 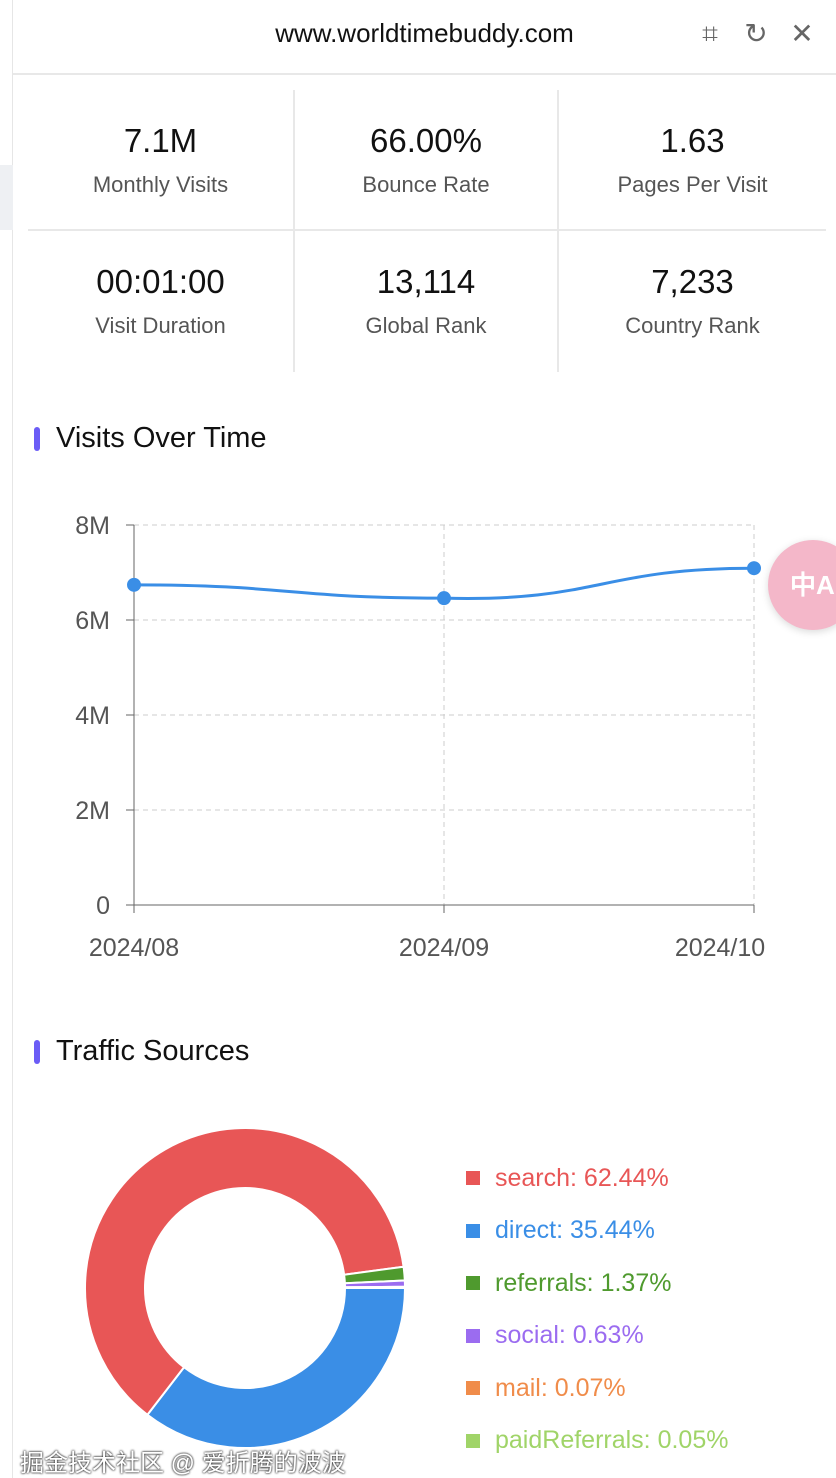 I want to click on legend-label: mail: 0.07%, so click(x=560, y=1387).